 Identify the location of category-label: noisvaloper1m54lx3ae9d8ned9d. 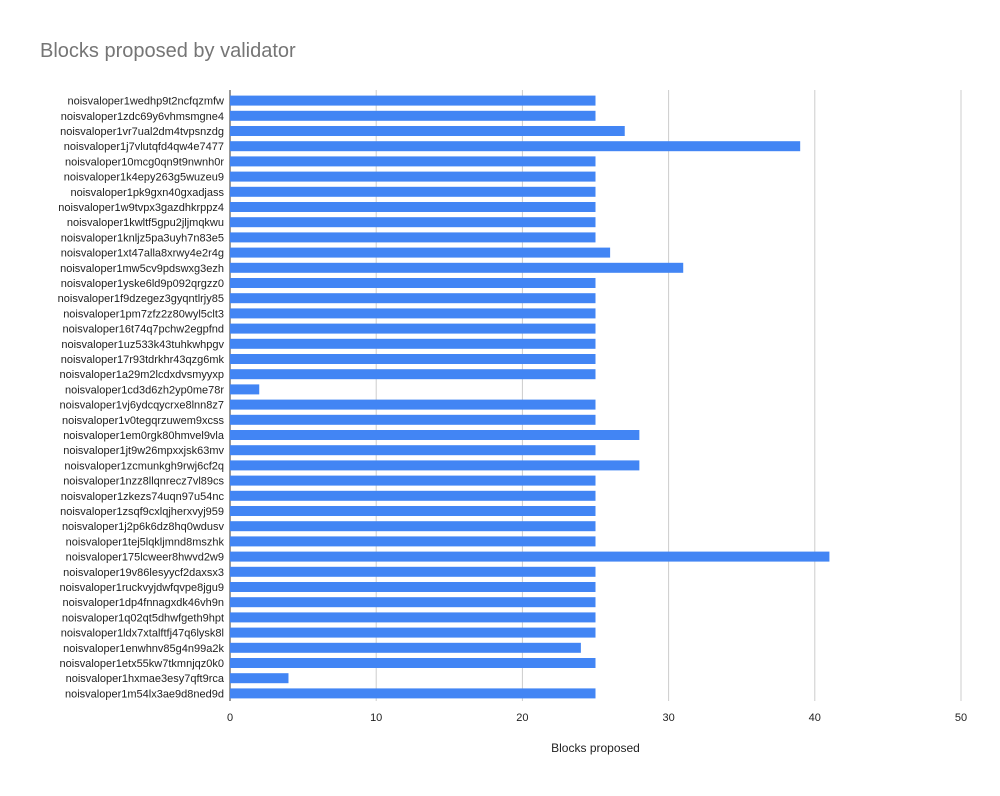
(144, 694).